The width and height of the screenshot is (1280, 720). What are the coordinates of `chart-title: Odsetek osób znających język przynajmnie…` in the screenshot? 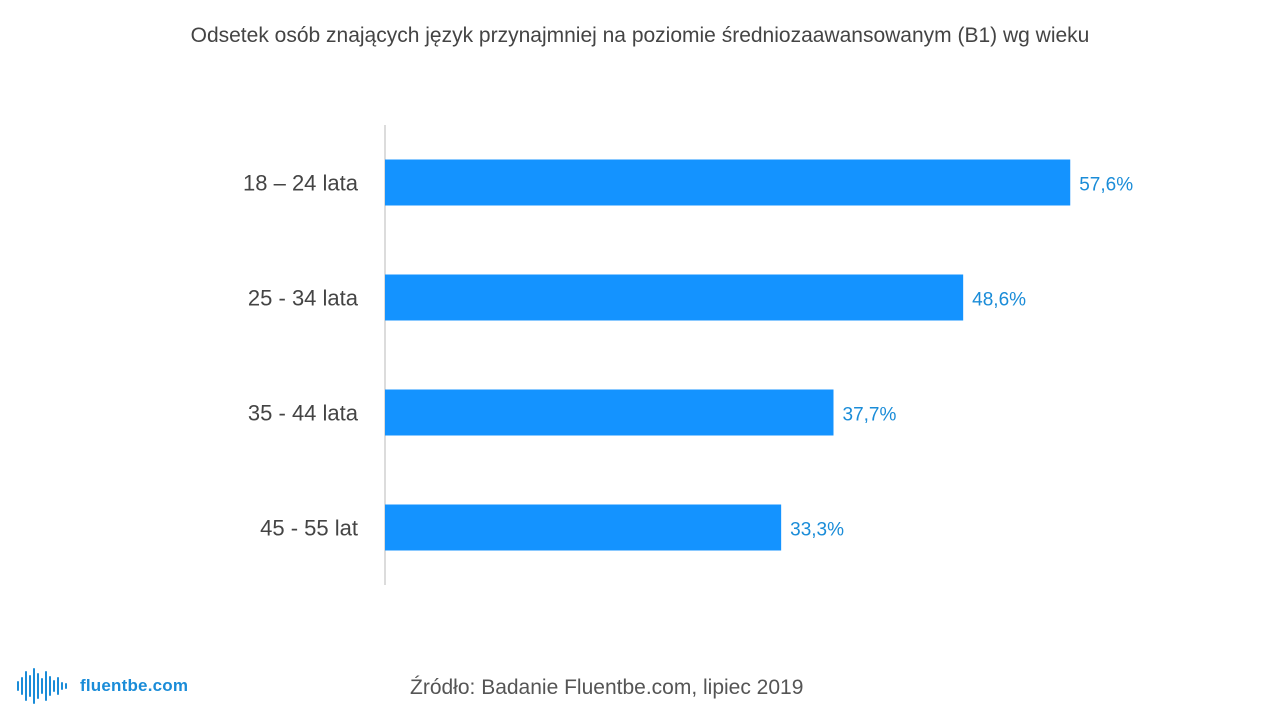 It's located at (640, 35).